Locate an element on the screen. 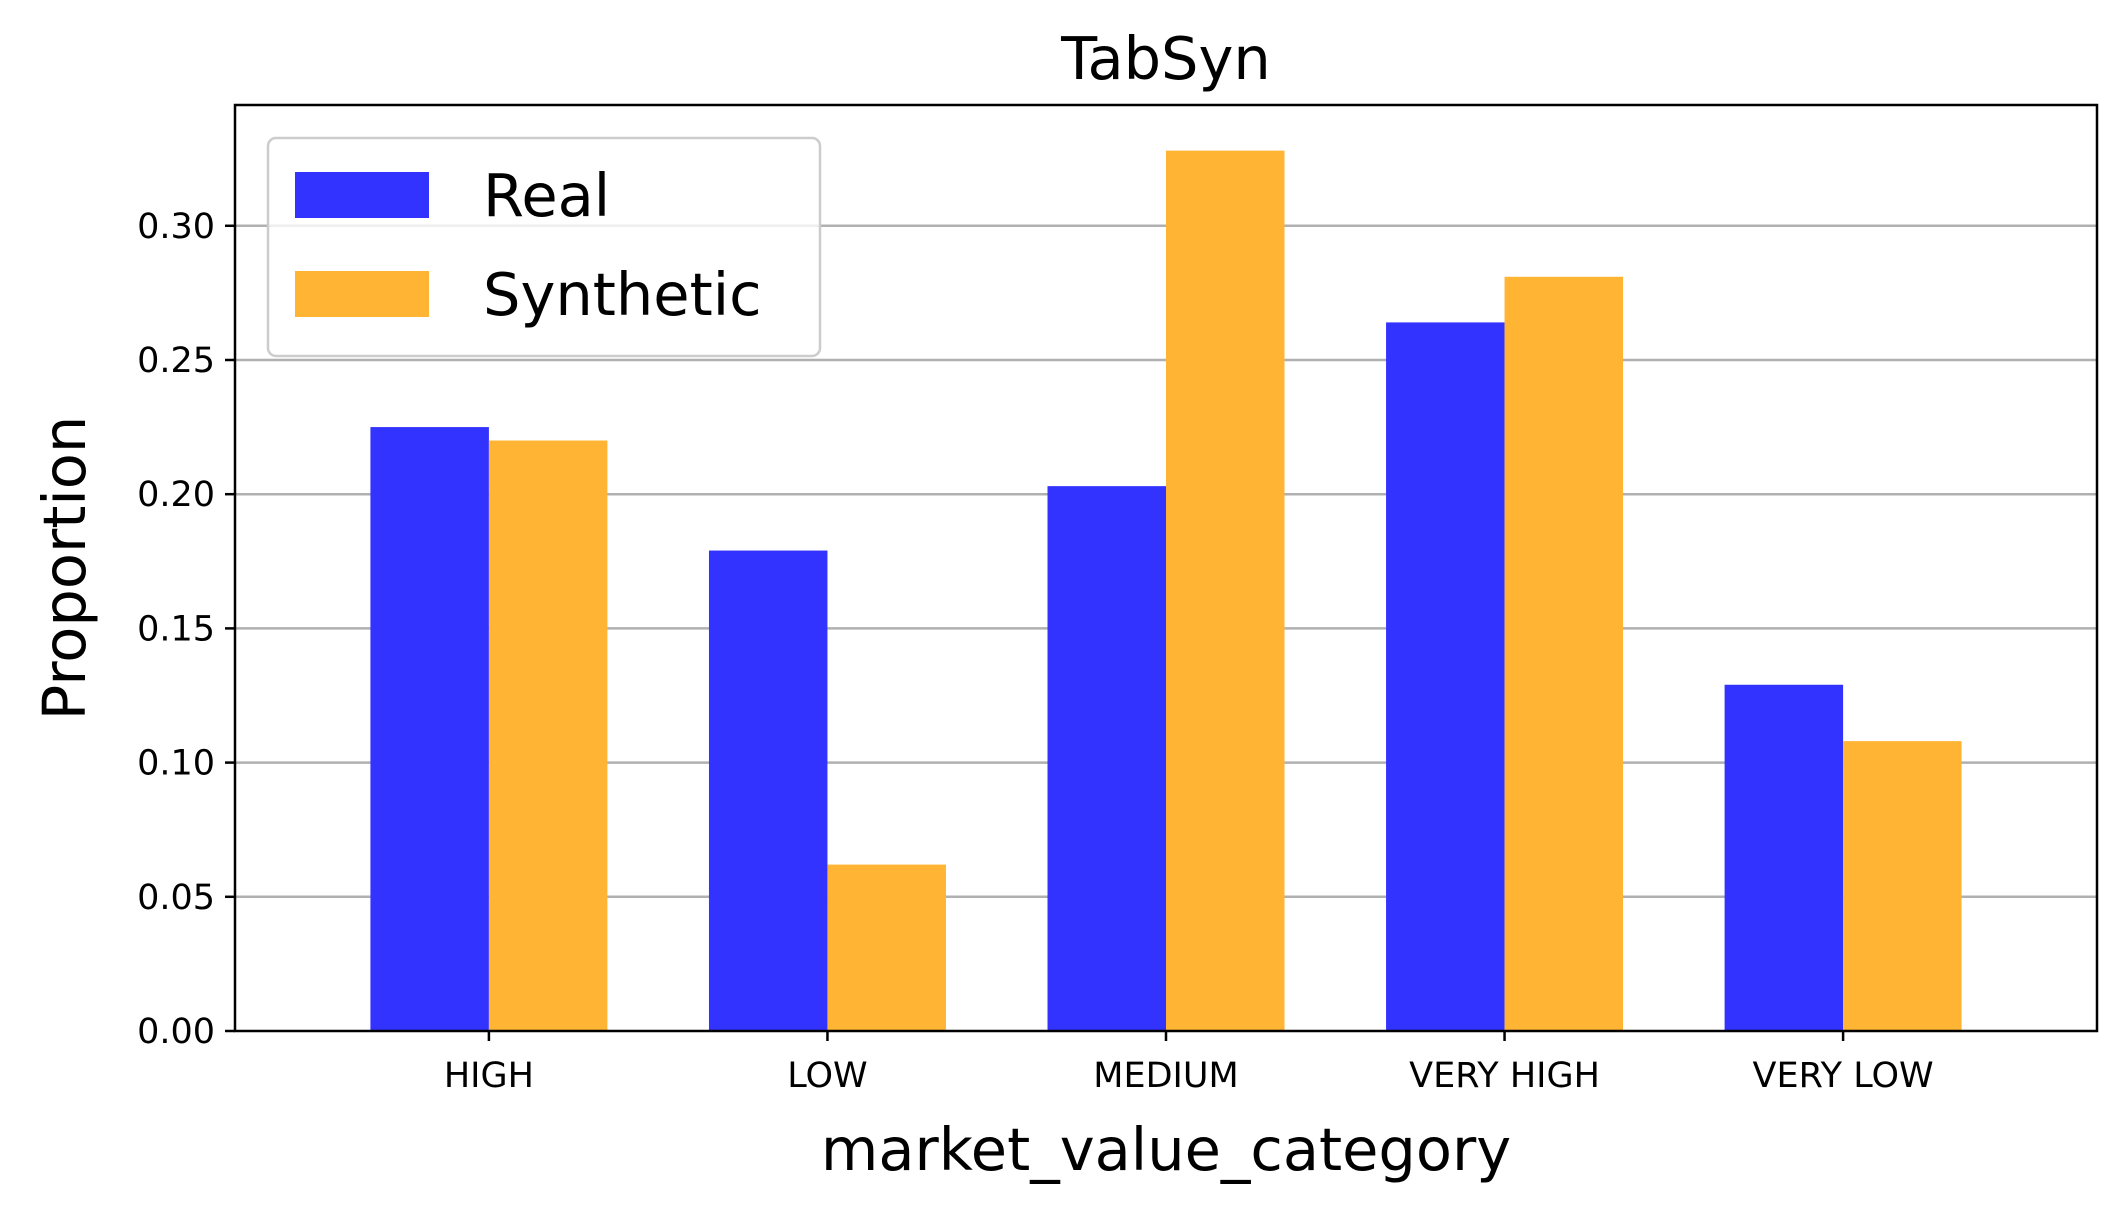 The height and width of the screenshot is (1216, 2124). legend-label-real: Real is located at coordinates (546, 195).